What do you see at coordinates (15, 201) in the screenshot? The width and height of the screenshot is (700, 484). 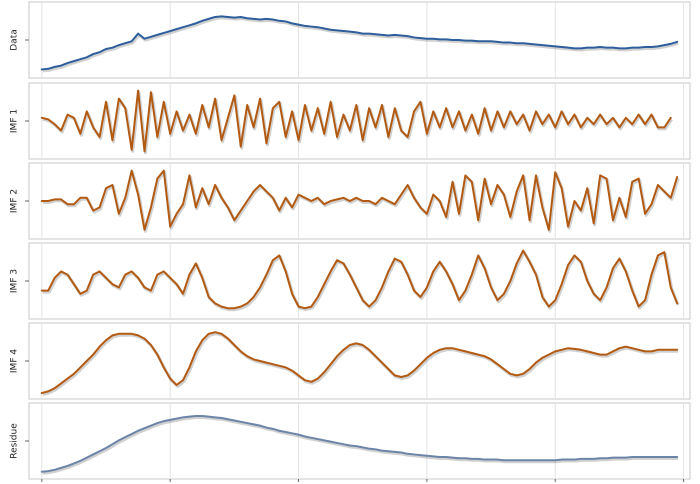 I see `panel-label-2: IMF 2` at bounding box center [15, 201].